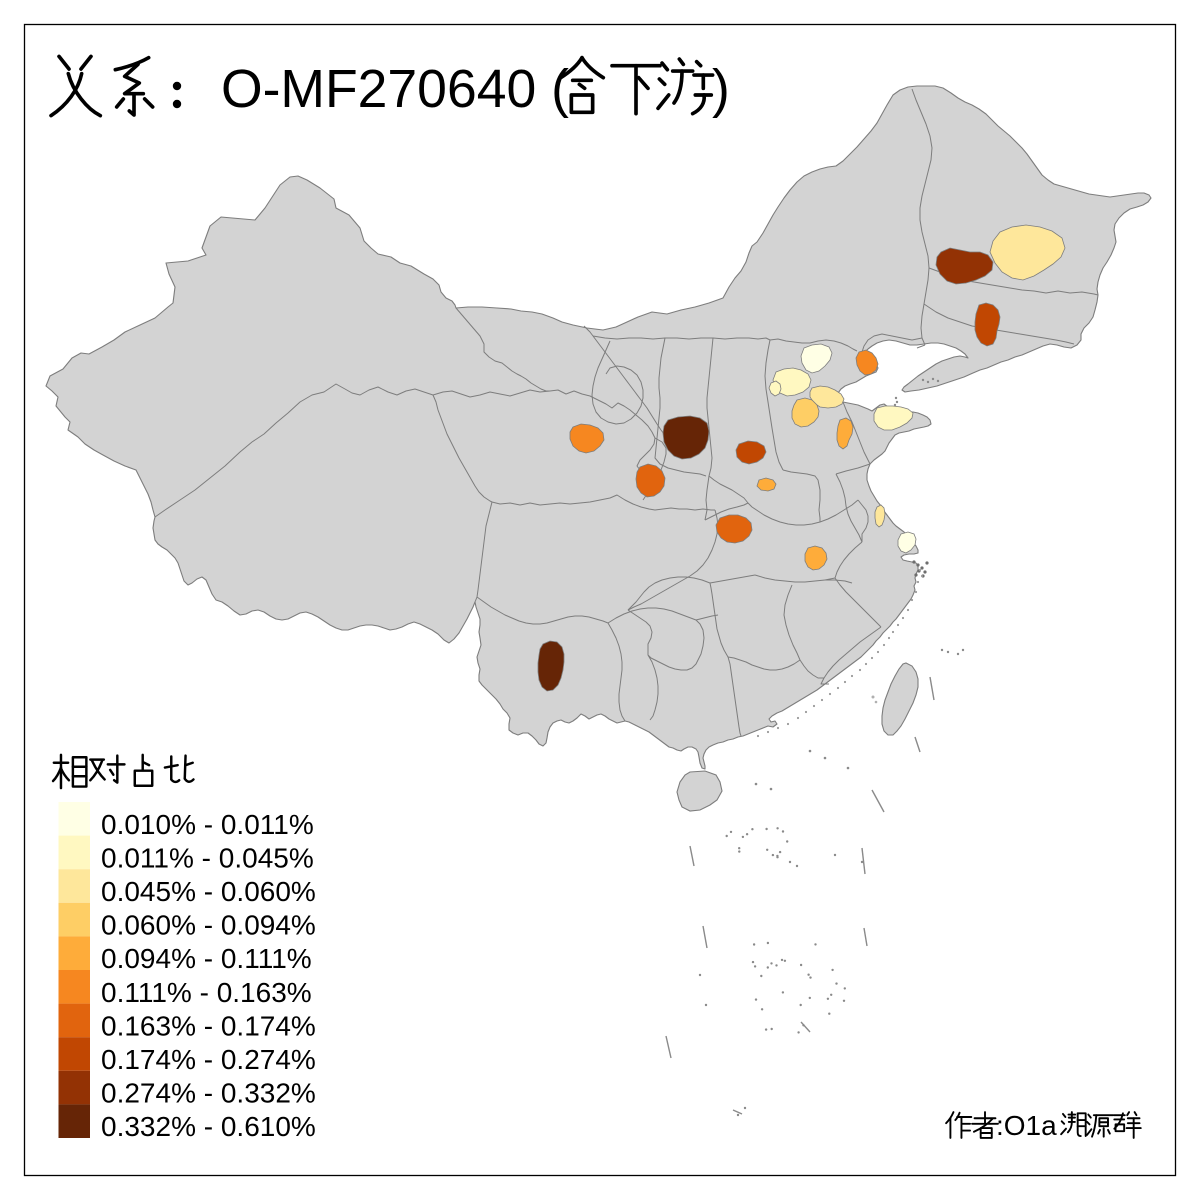 The height and width of the screenshot is (1200, 1200). What do you see at coordinates (208, 891) in the screenshot?
I see `svg-text: 0.045% - 0.060%` at bounding box center [208, 891].